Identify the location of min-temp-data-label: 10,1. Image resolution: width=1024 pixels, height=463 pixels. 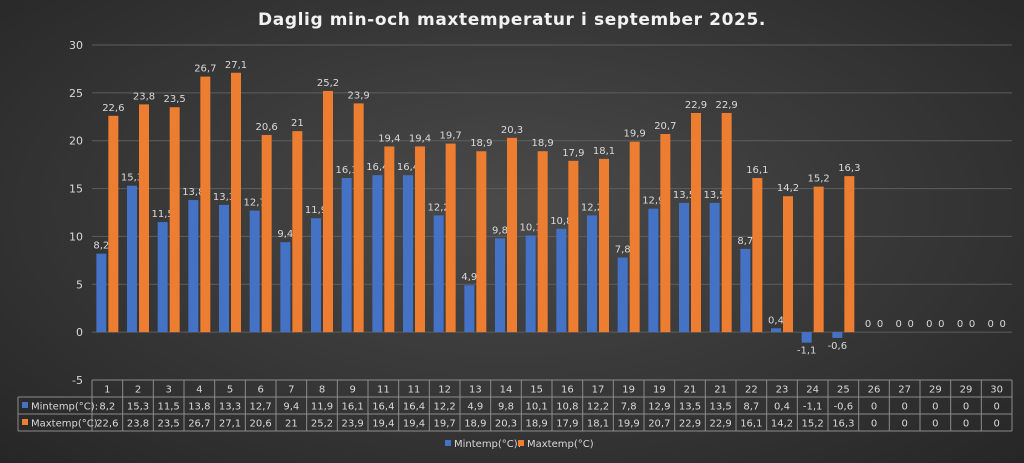
(531, 227).